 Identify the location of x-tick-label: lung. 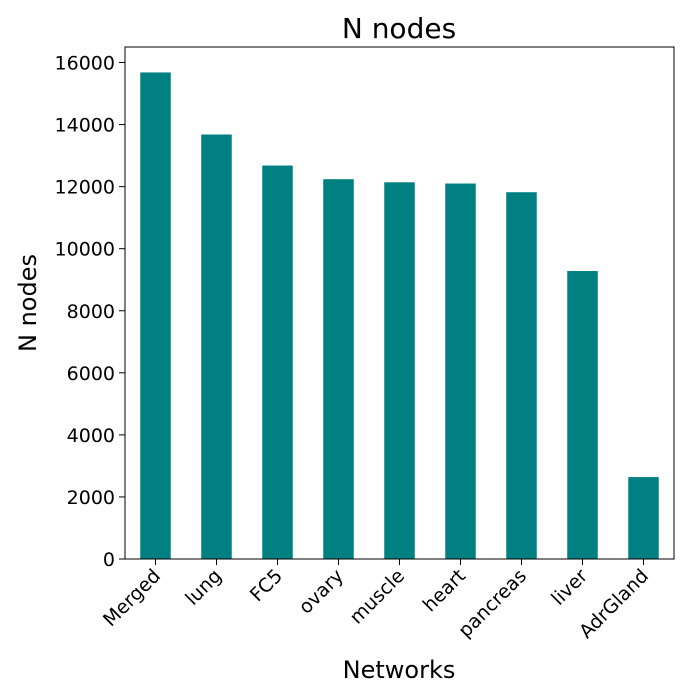
(203, 587).